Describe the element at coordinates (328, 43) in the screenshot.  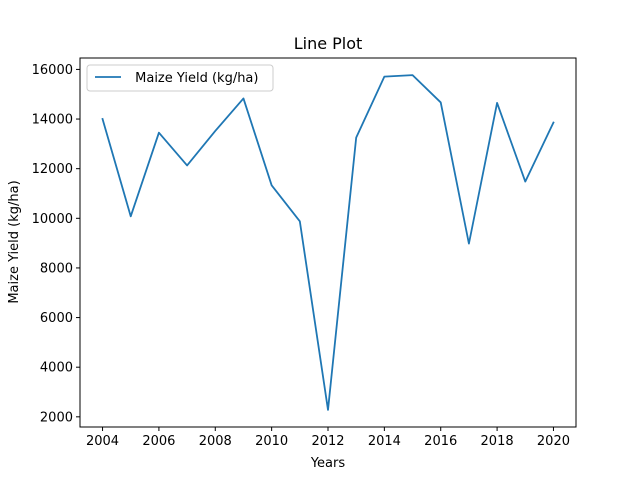
I see `chart-title: Line Plot` at that location.